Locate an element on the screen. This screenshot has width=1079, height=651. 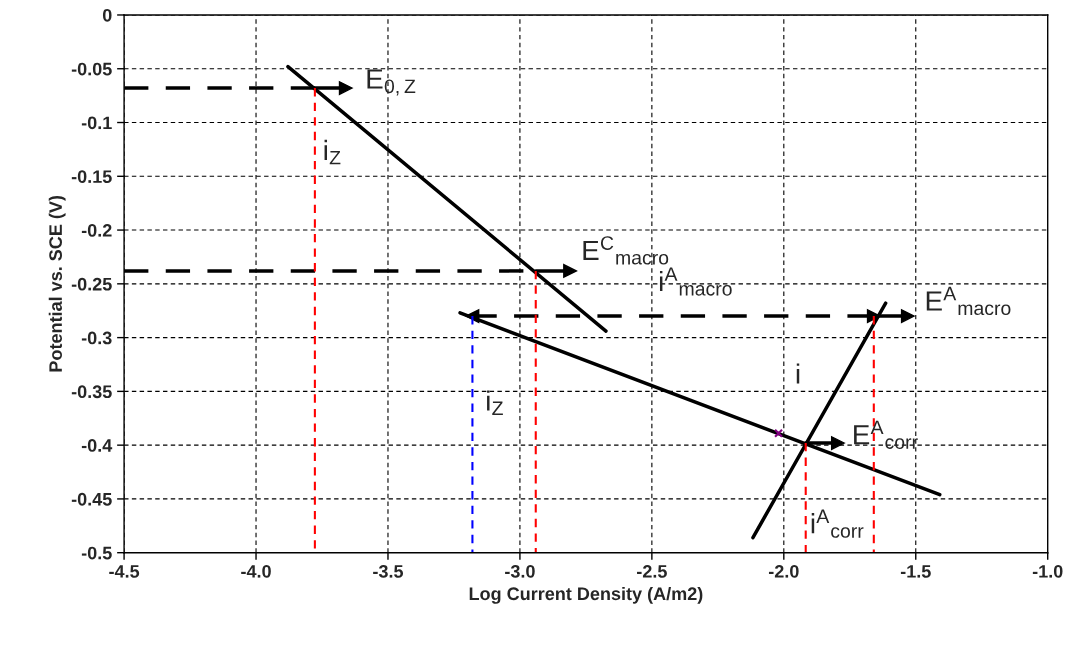
x-tick-label: -3.5 is located at coordinates (388, 571).